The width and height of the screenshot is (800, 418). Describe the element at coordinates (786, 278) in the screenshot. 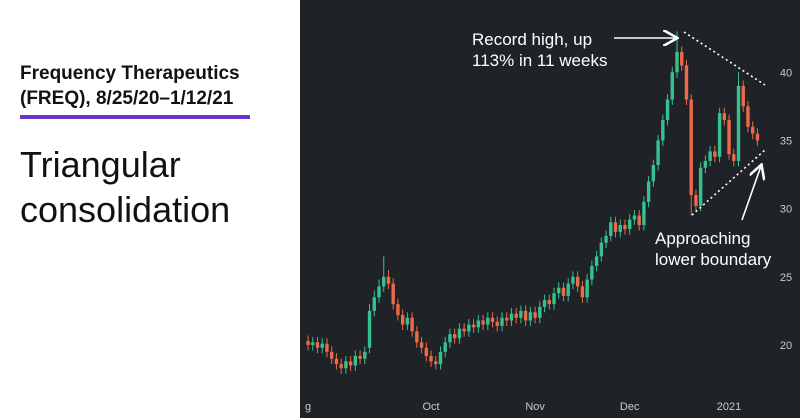

I see `y-tick-label: 25` at that location.